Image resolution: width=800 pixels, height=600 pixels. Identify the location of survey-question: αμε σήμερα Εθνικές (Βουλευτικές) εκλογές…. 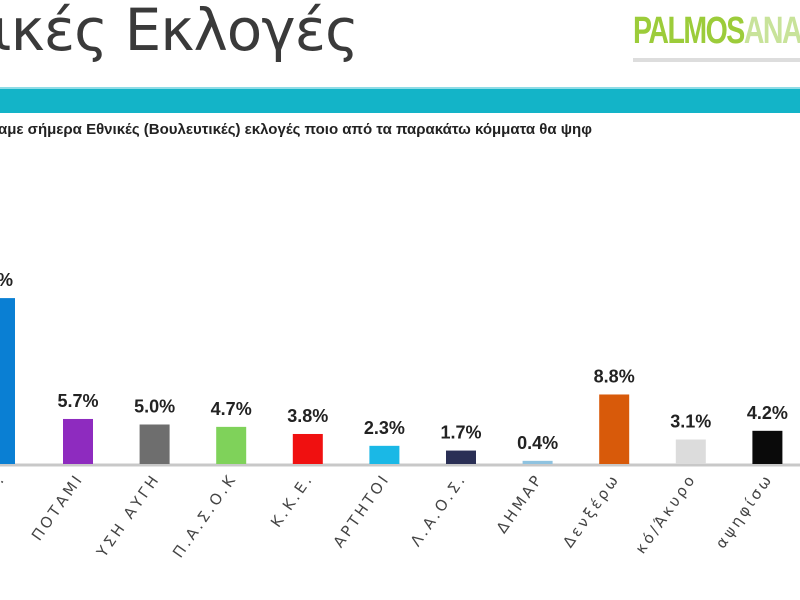
(296, 129).